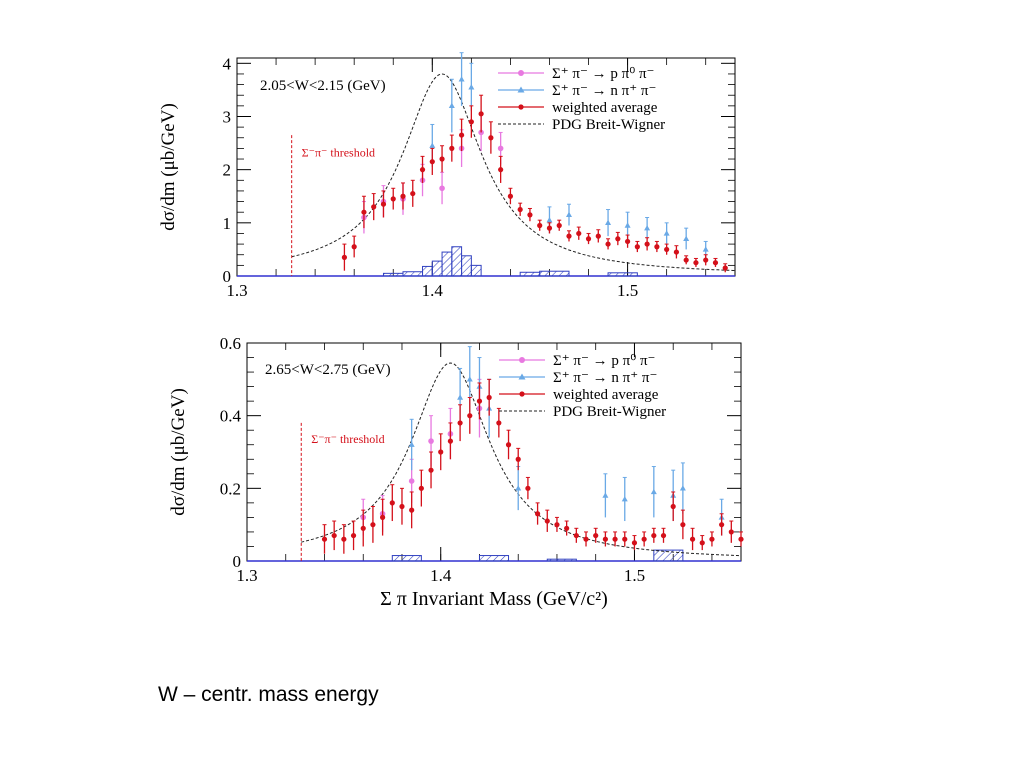 This screenshot has height=768, width=1024. What do you see at coordinates (433, 290) in the screenshot?
I see `x-tick-label: 1.4` at bounding box center [433, 290].